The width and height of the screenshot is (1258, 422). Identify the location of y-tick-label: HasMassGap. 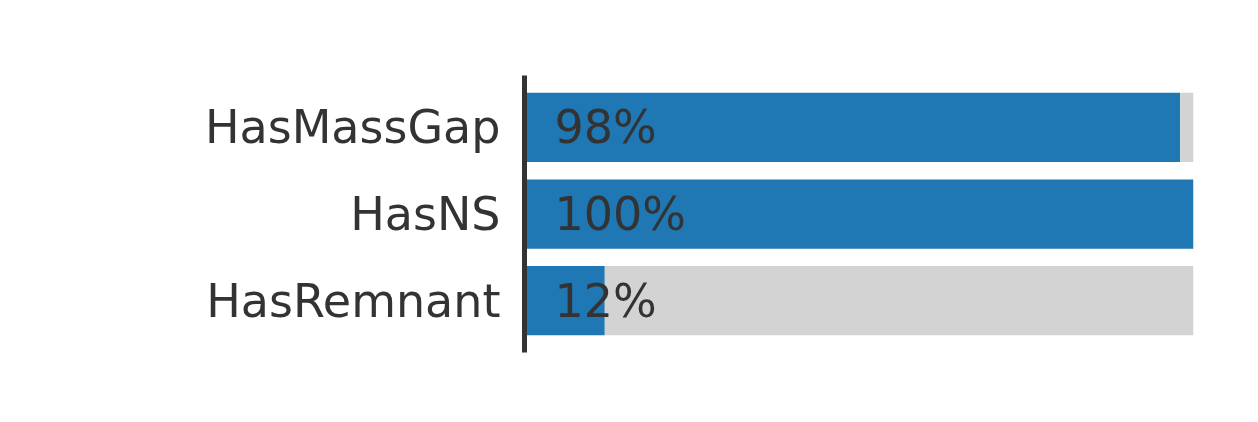
(352, 127).